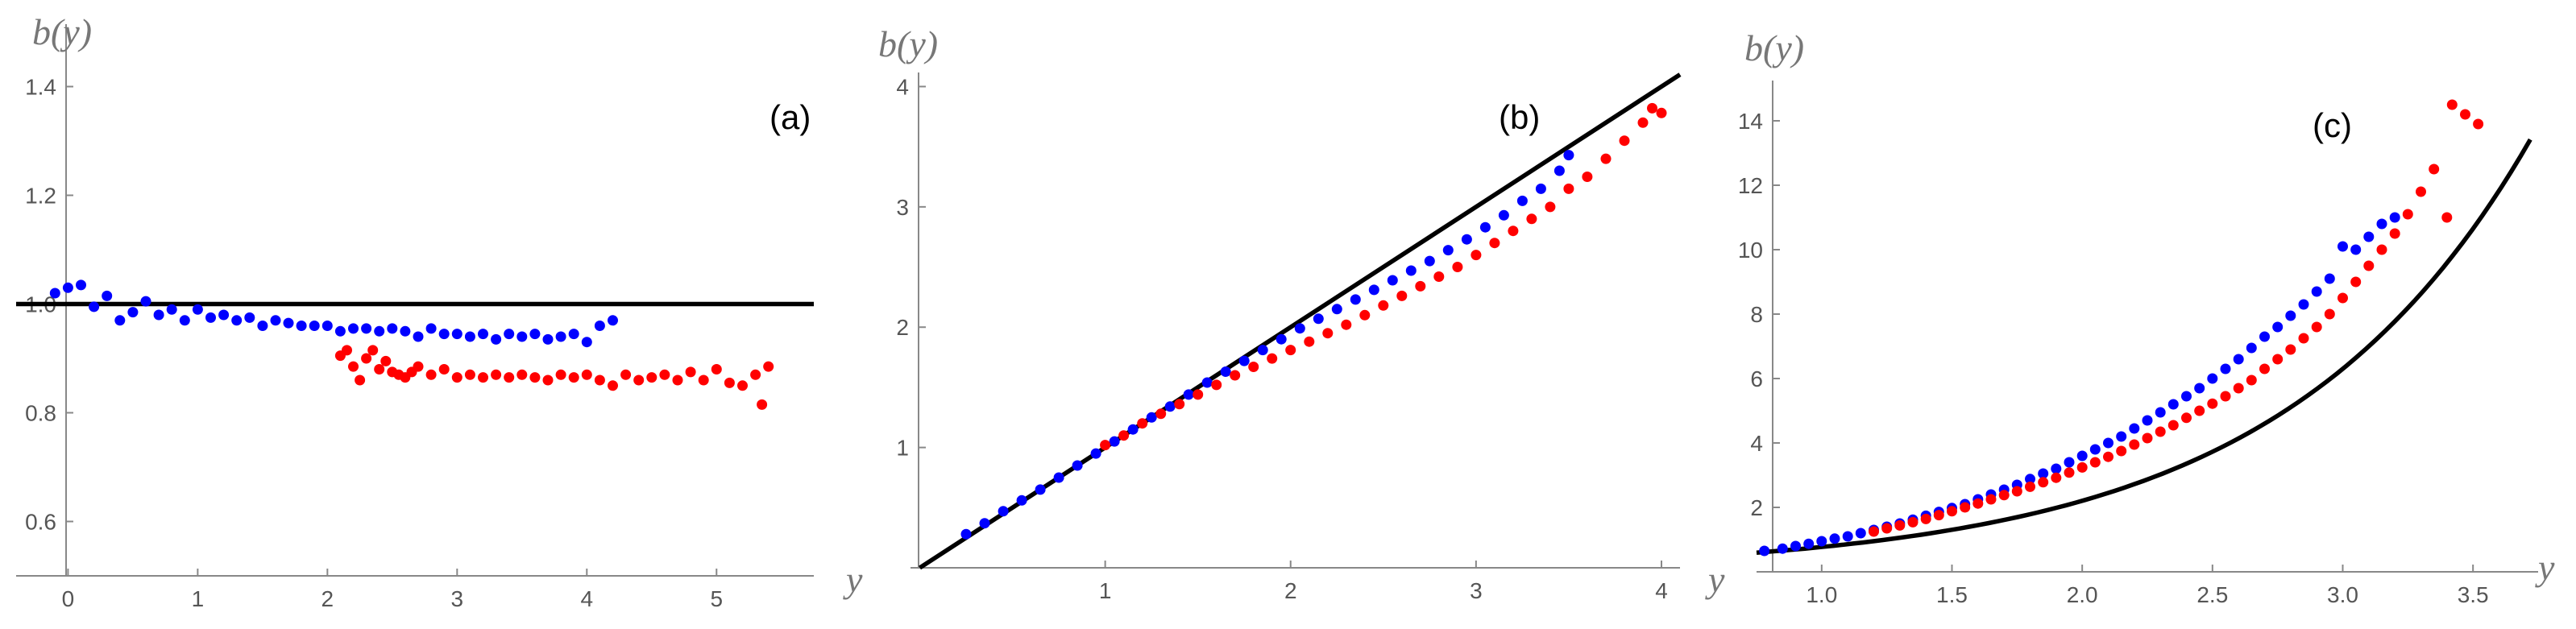  What do you see at coordinates (40, 88) in the screenshot?
I see `y-tick-label: 1.4` at bounding box center [40, 88].